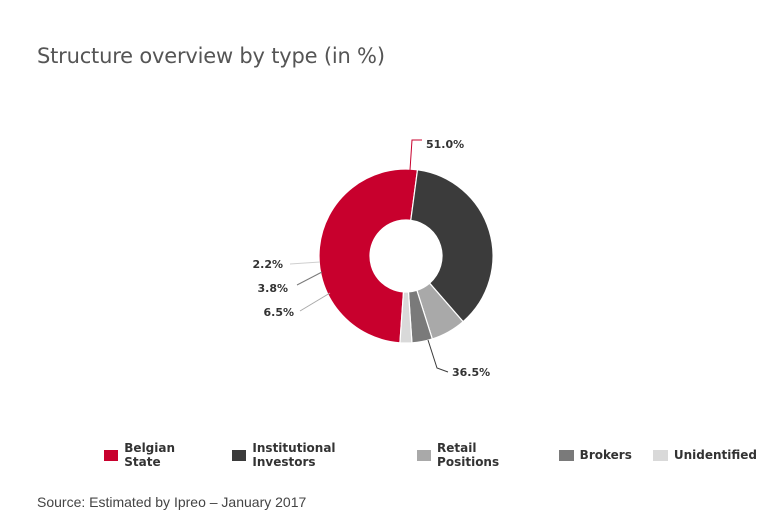  Describe the element at coordinates (445, 144) in the screenshot. I see `slice-value-label: 51.0%` at that location.